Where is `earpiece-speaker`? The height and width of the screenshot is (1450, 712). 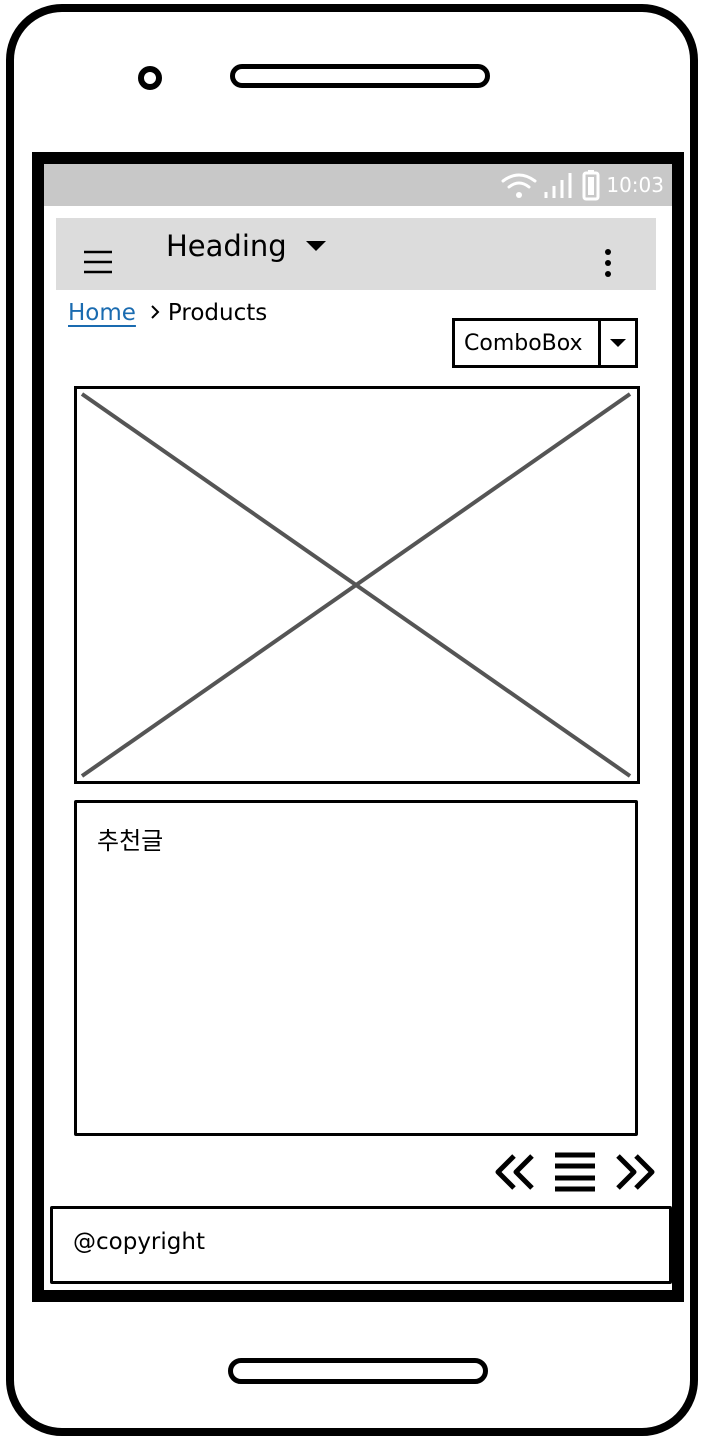
earpiece-speaker is located at coordinates (360, 76).